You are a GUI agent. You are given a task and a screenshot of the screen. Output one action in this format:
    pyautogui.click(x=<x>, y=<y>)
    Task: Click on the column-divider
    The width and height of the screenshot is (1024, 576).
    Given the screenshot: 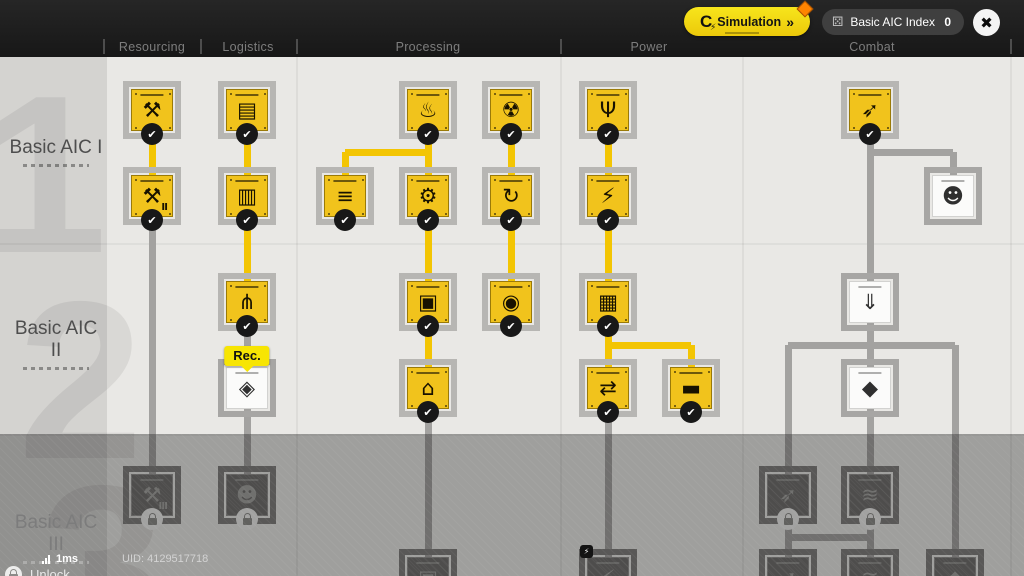 What is the action you would take?
    pyautogui.click(x=1011, y=46)
    